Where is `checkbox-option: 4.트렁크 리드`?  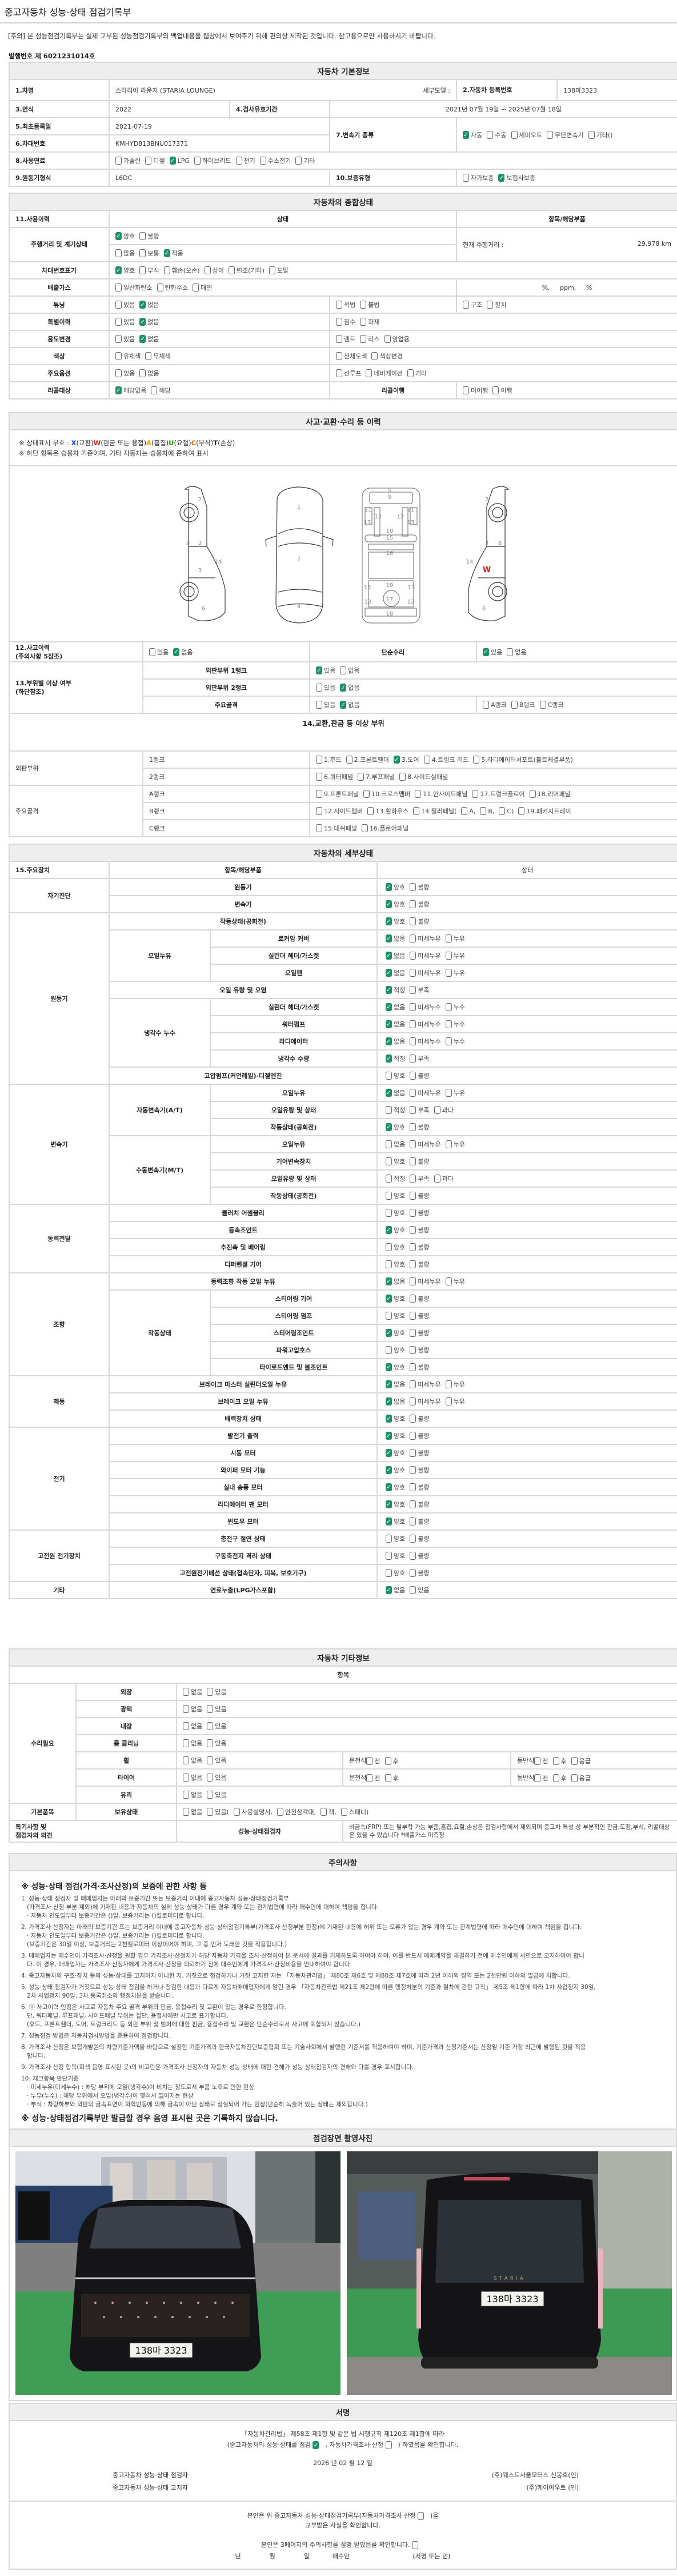
checkbox-option: 4.트렁크 리드 is located at coordinates (446, 760).